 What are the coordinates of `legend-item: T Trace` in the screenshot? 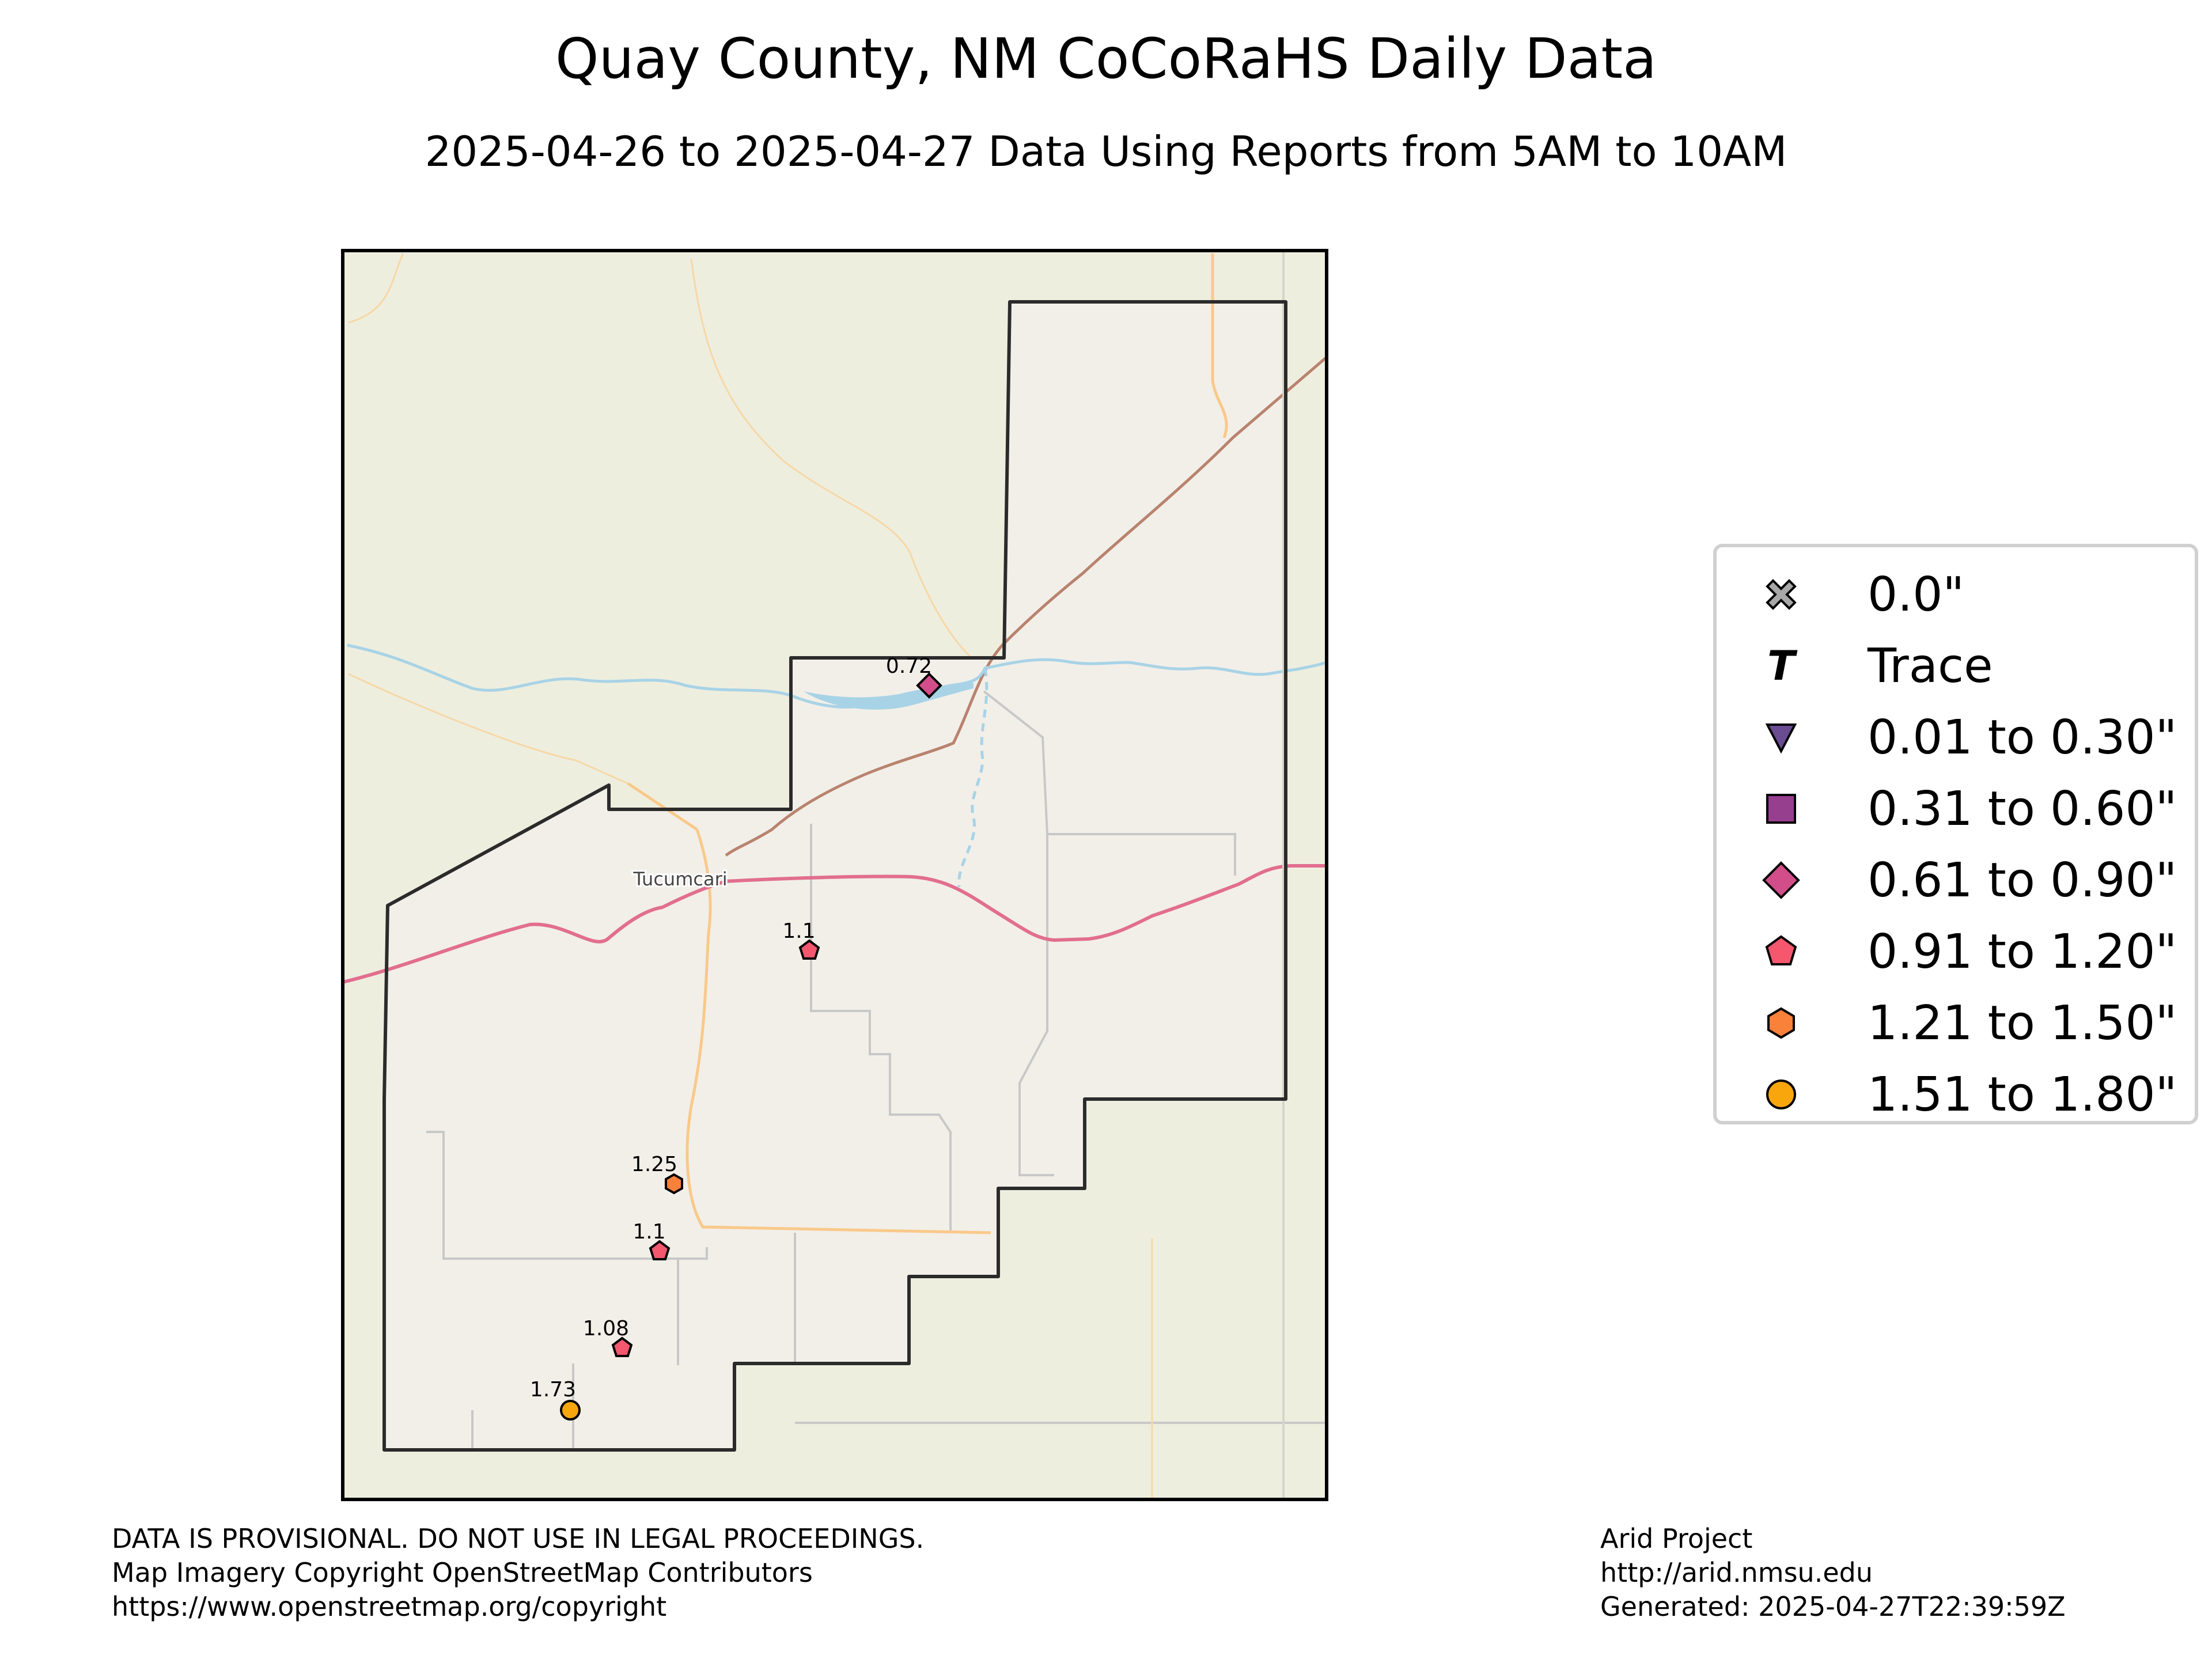 It's located at (1956, 664).